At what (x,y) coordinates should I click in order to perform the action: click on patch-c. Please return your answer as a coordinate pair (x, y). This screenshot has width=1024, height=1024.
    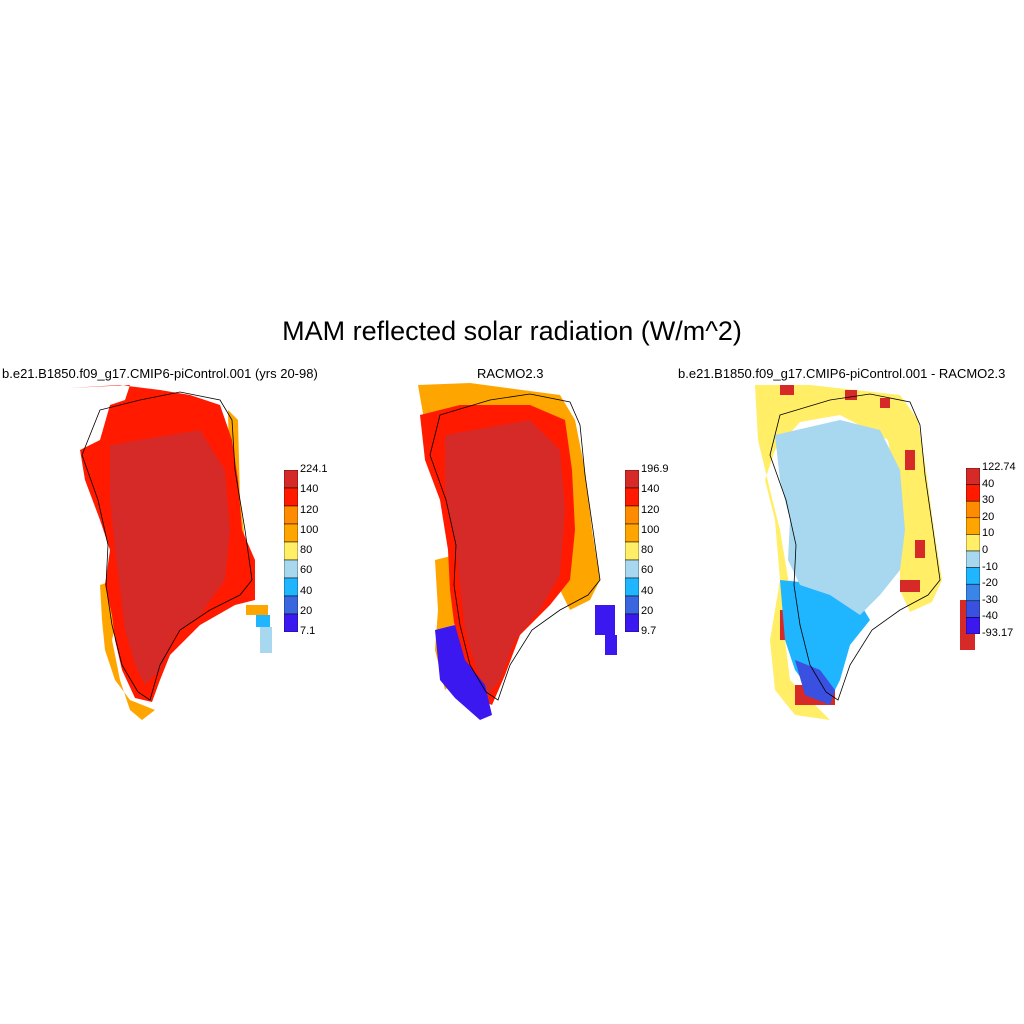
    Looking at the image, I should click on (266, 640).